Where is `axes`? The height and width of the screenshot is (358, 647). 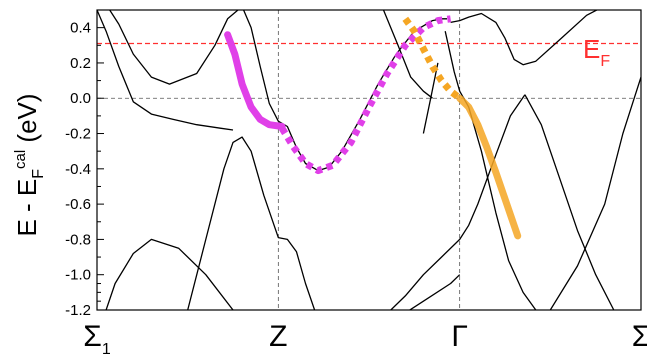 axes is located at coordinates (100, 169).